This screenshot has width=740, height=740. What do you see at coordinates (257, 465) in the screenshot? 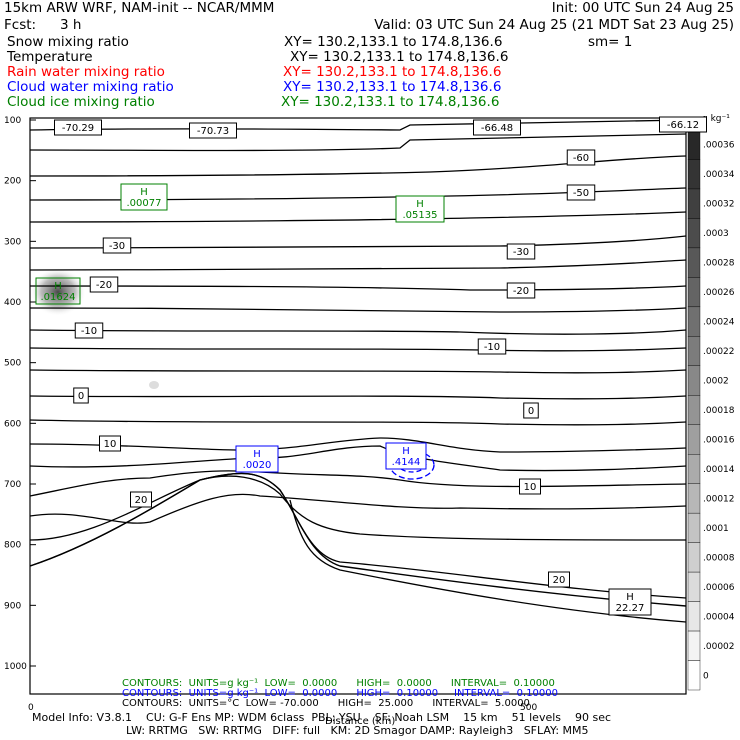
I see `svg-text: .0020` at bounding box center [257, 465].